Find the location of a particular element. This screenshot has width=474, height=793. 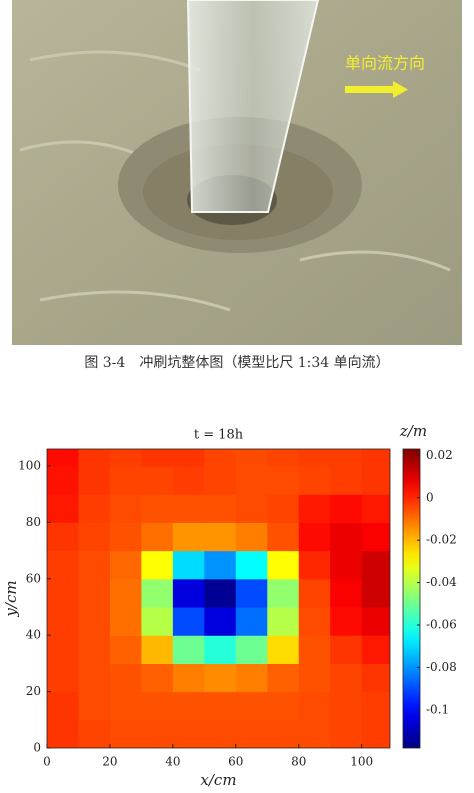

y-tick-label: 40 is located at coordinates (33, 635).